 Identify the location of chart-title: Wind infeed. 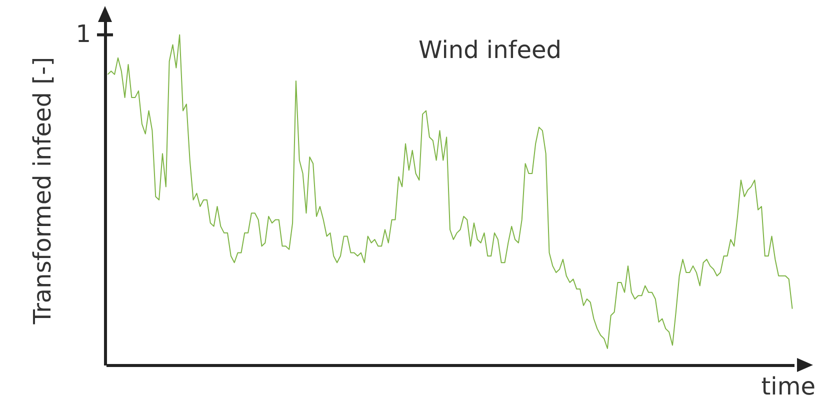
(490, 50).